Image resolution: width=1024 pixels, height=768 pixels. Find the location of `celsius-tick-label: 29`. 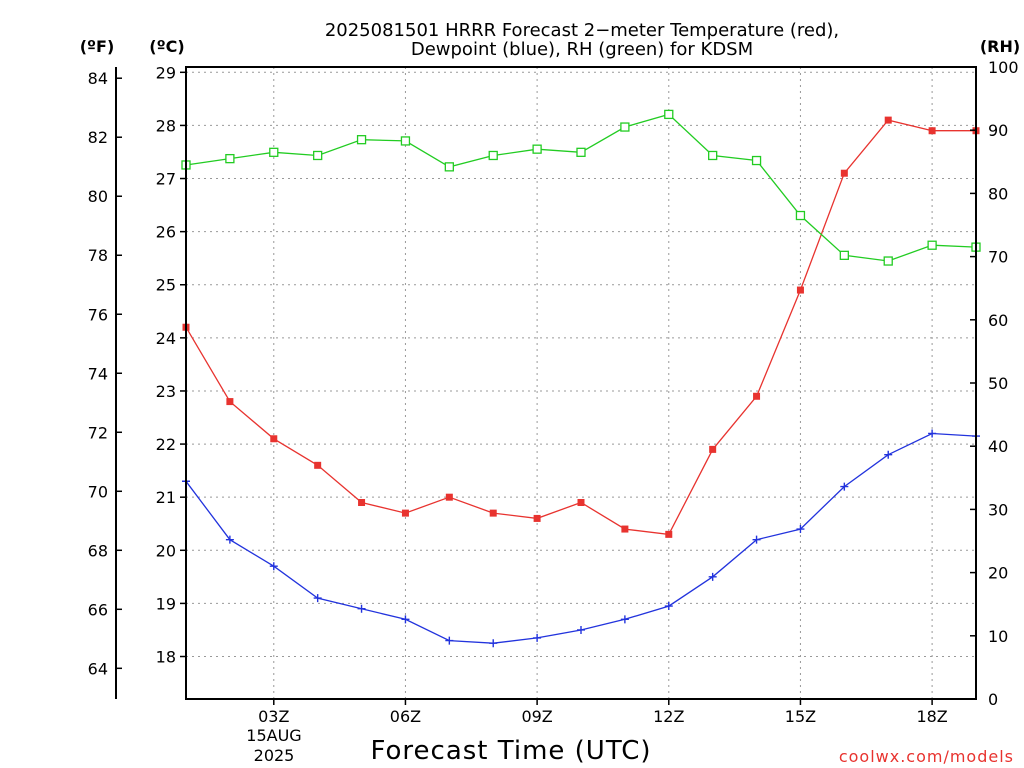

celsius-tick-label: 29 is located at coordinates (166, 72).